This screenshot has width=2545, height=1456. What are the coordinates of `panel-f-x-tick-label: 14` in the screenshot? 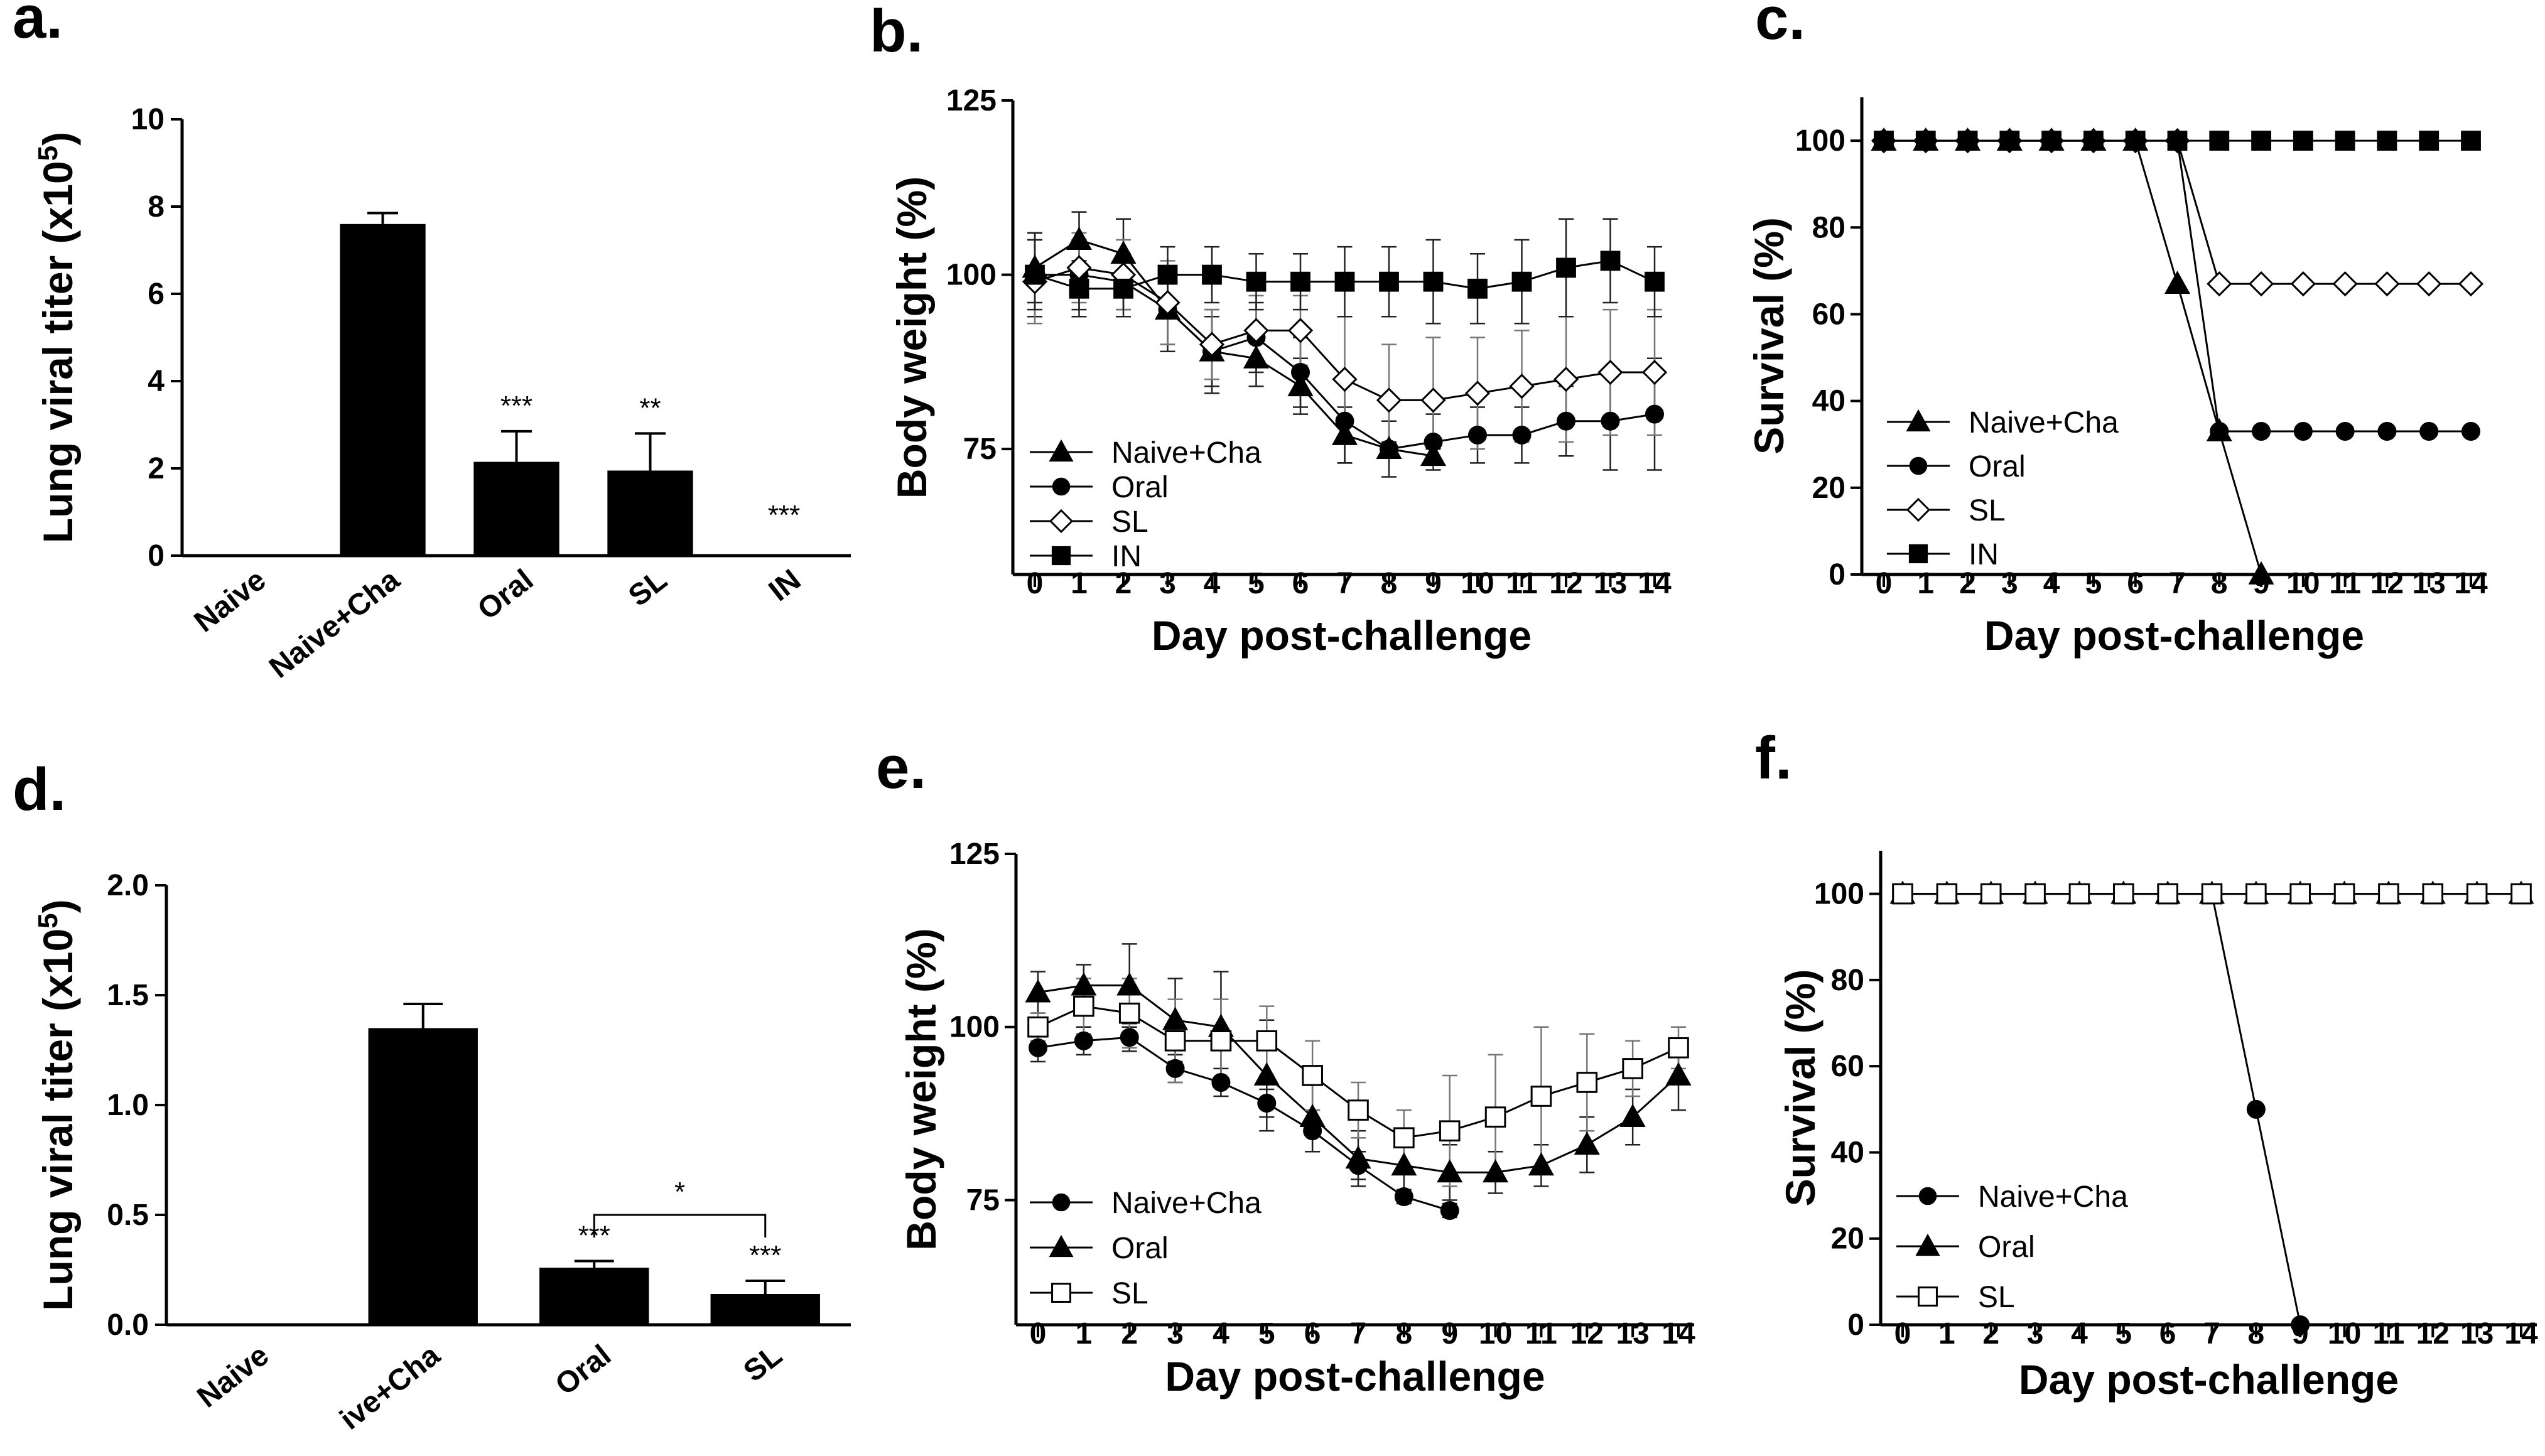 It's located at (2521, 1334).